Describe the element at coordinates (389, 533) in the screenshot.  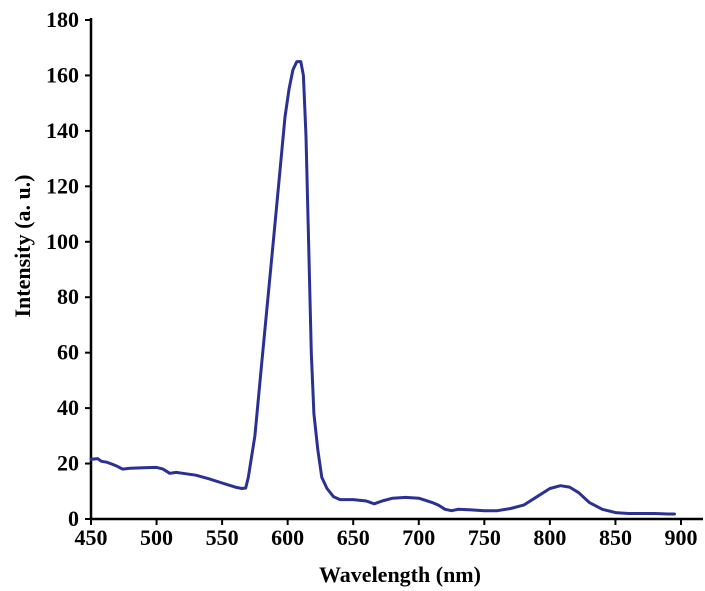
I see `x-axis: 450 500 550 600 650 700 750 800 850 900` at that location.